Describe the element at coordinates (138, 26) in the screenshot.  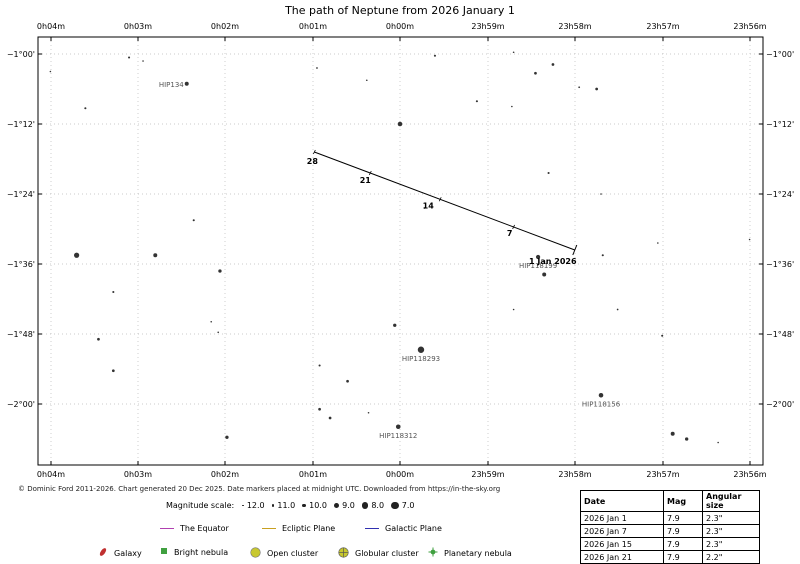
I see `x-tick-label-top: 0h03m` at that location.